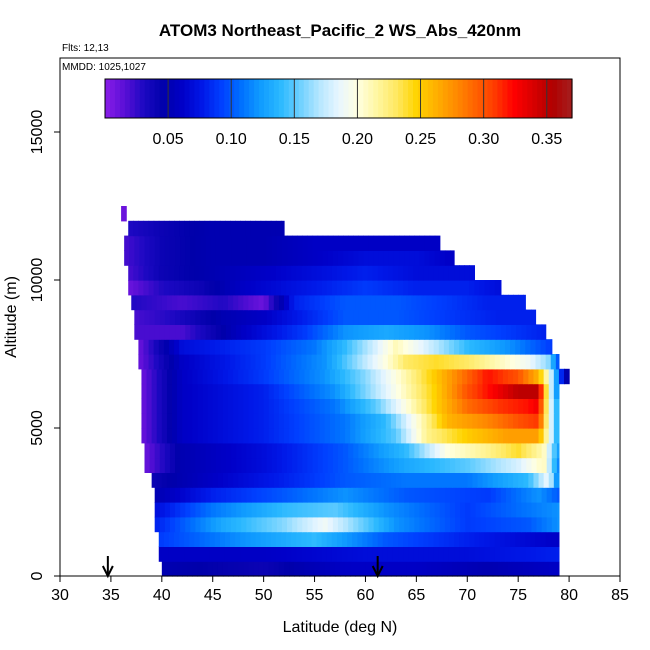 The width and height of the screenshot is (650, 650). Describe the element at coordinates (37, 280) in the screenshot. I see `y-tick-label: 10000` at that location.